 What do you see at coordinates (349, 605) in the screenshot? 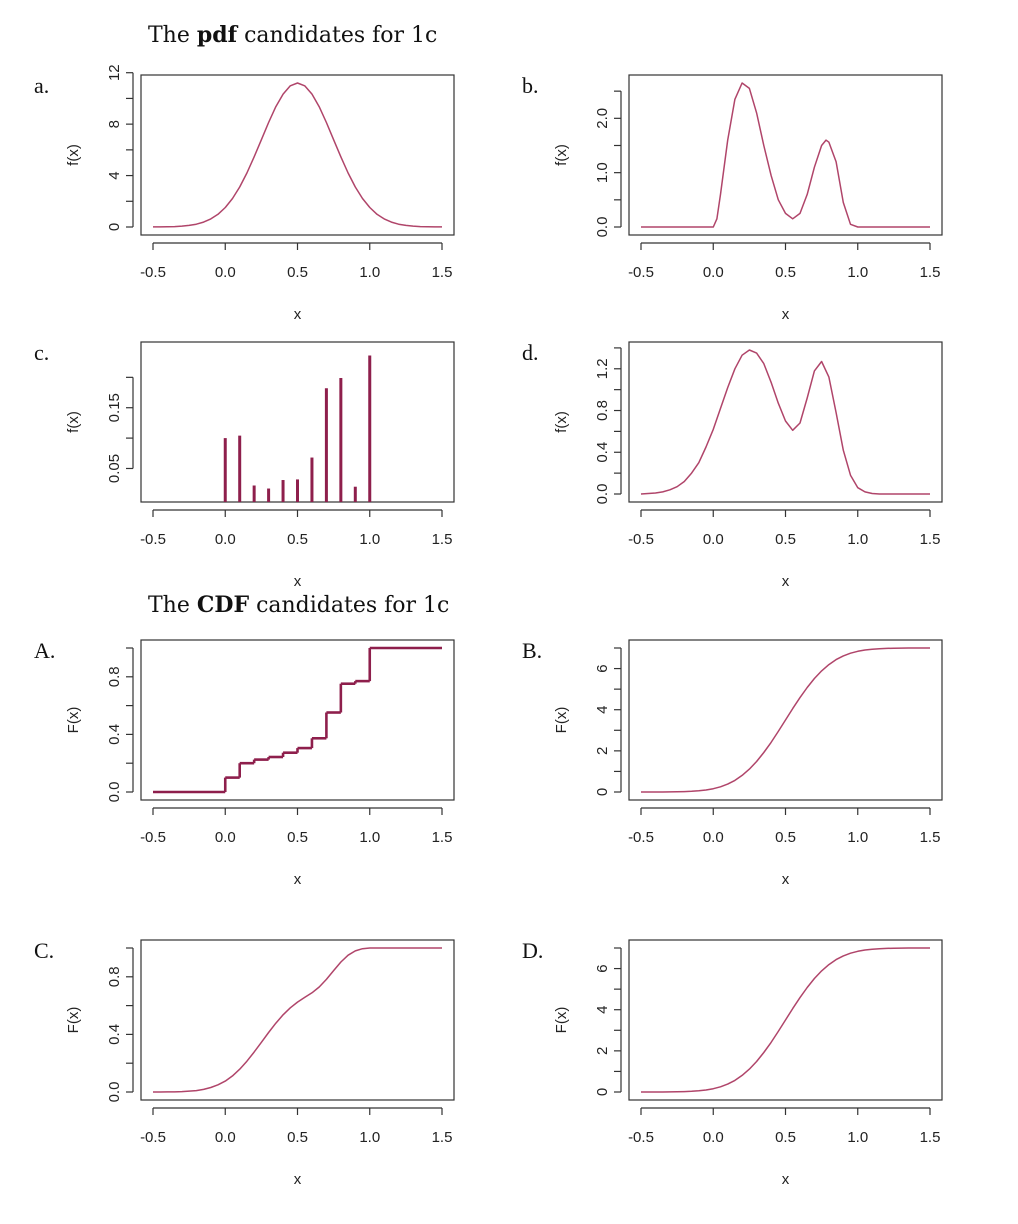
I see `cdf-heading-post: candidates for 1c` at bounding box center [349, 605].